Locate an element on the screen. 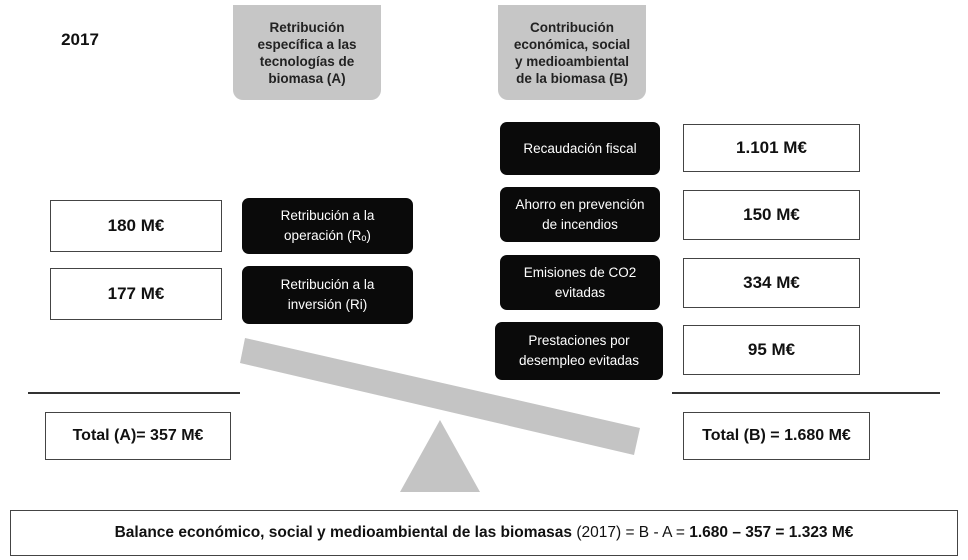 Image resolution: width=968 pixels, height=560 pixels. left-value: 180 M€ is located at coordinates (136, 226).